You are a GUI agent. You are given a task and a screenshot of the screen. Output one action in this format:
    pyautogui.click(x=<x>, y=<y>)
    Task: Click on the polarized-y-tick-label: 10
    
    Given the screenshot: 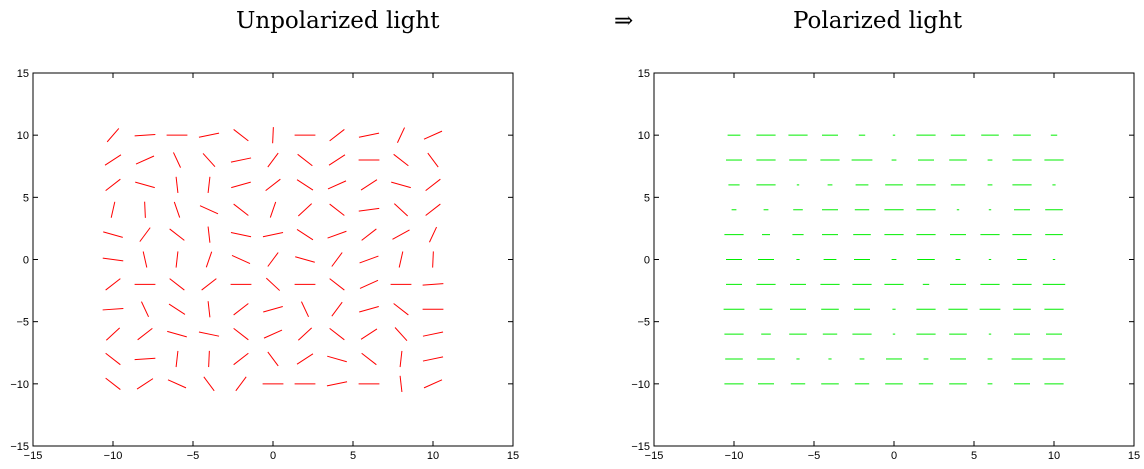 What is the action you would take?
    pyautogui.click(x=644, y=136)
    